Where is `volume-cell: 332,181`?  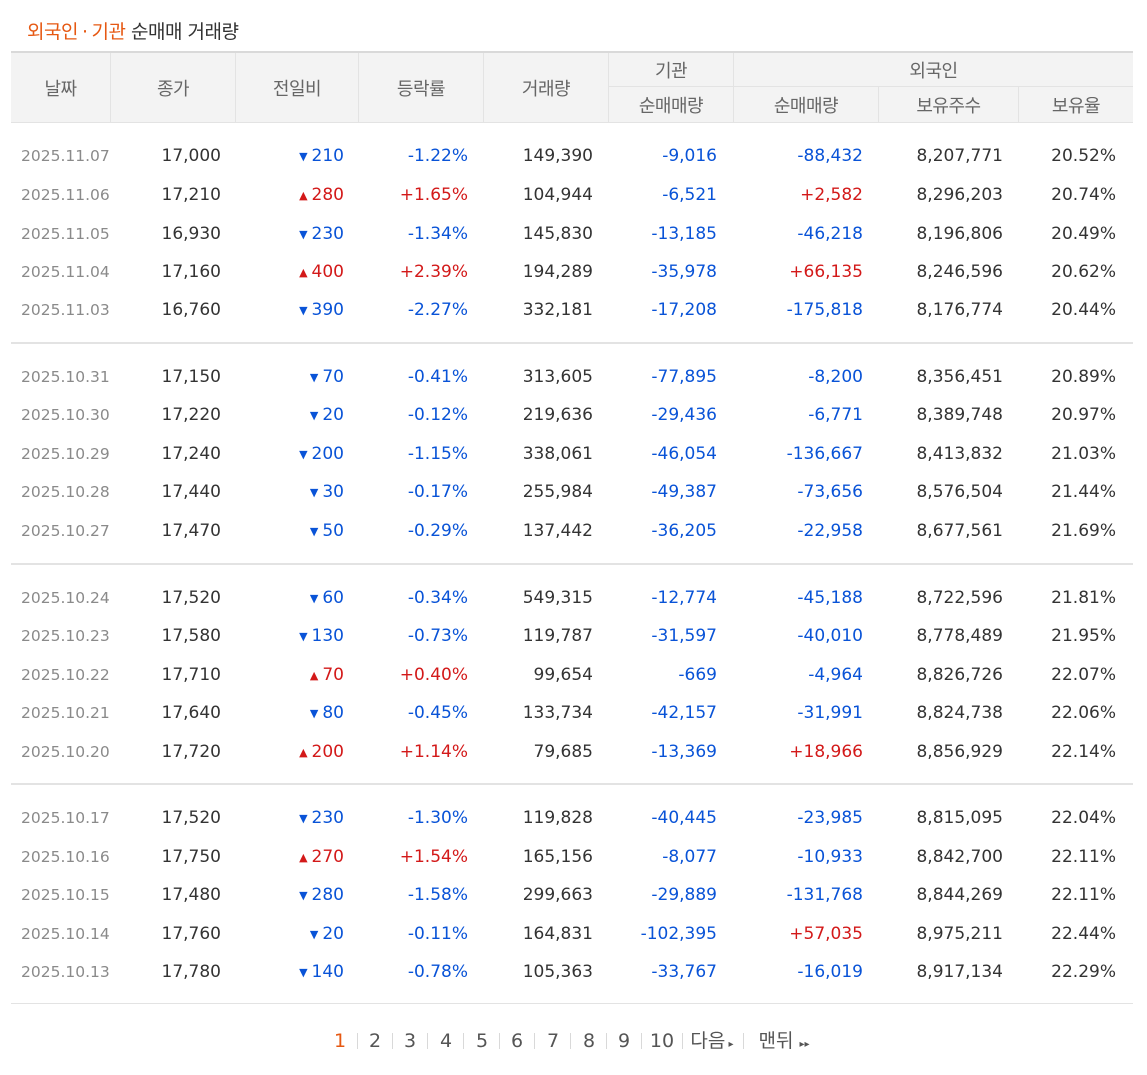
volume-cell: 332,181 is located at coordinates (557, 310).